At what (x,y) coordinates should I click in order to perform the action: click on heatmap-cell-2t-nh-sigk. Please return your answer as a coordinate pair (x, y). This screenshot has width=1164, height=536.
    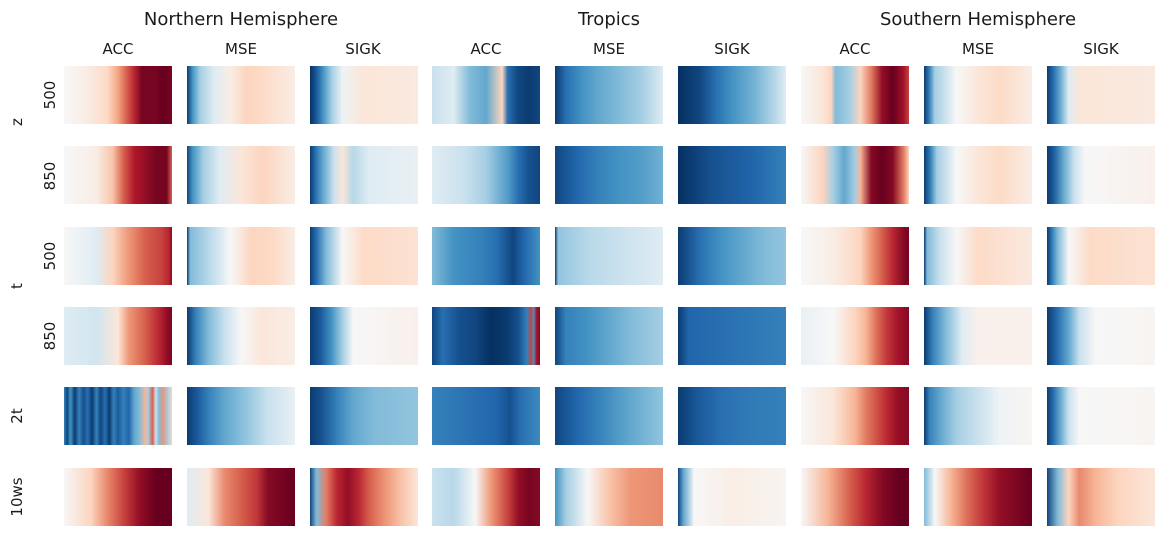
    Looking at the image, I should click on (364, 416).